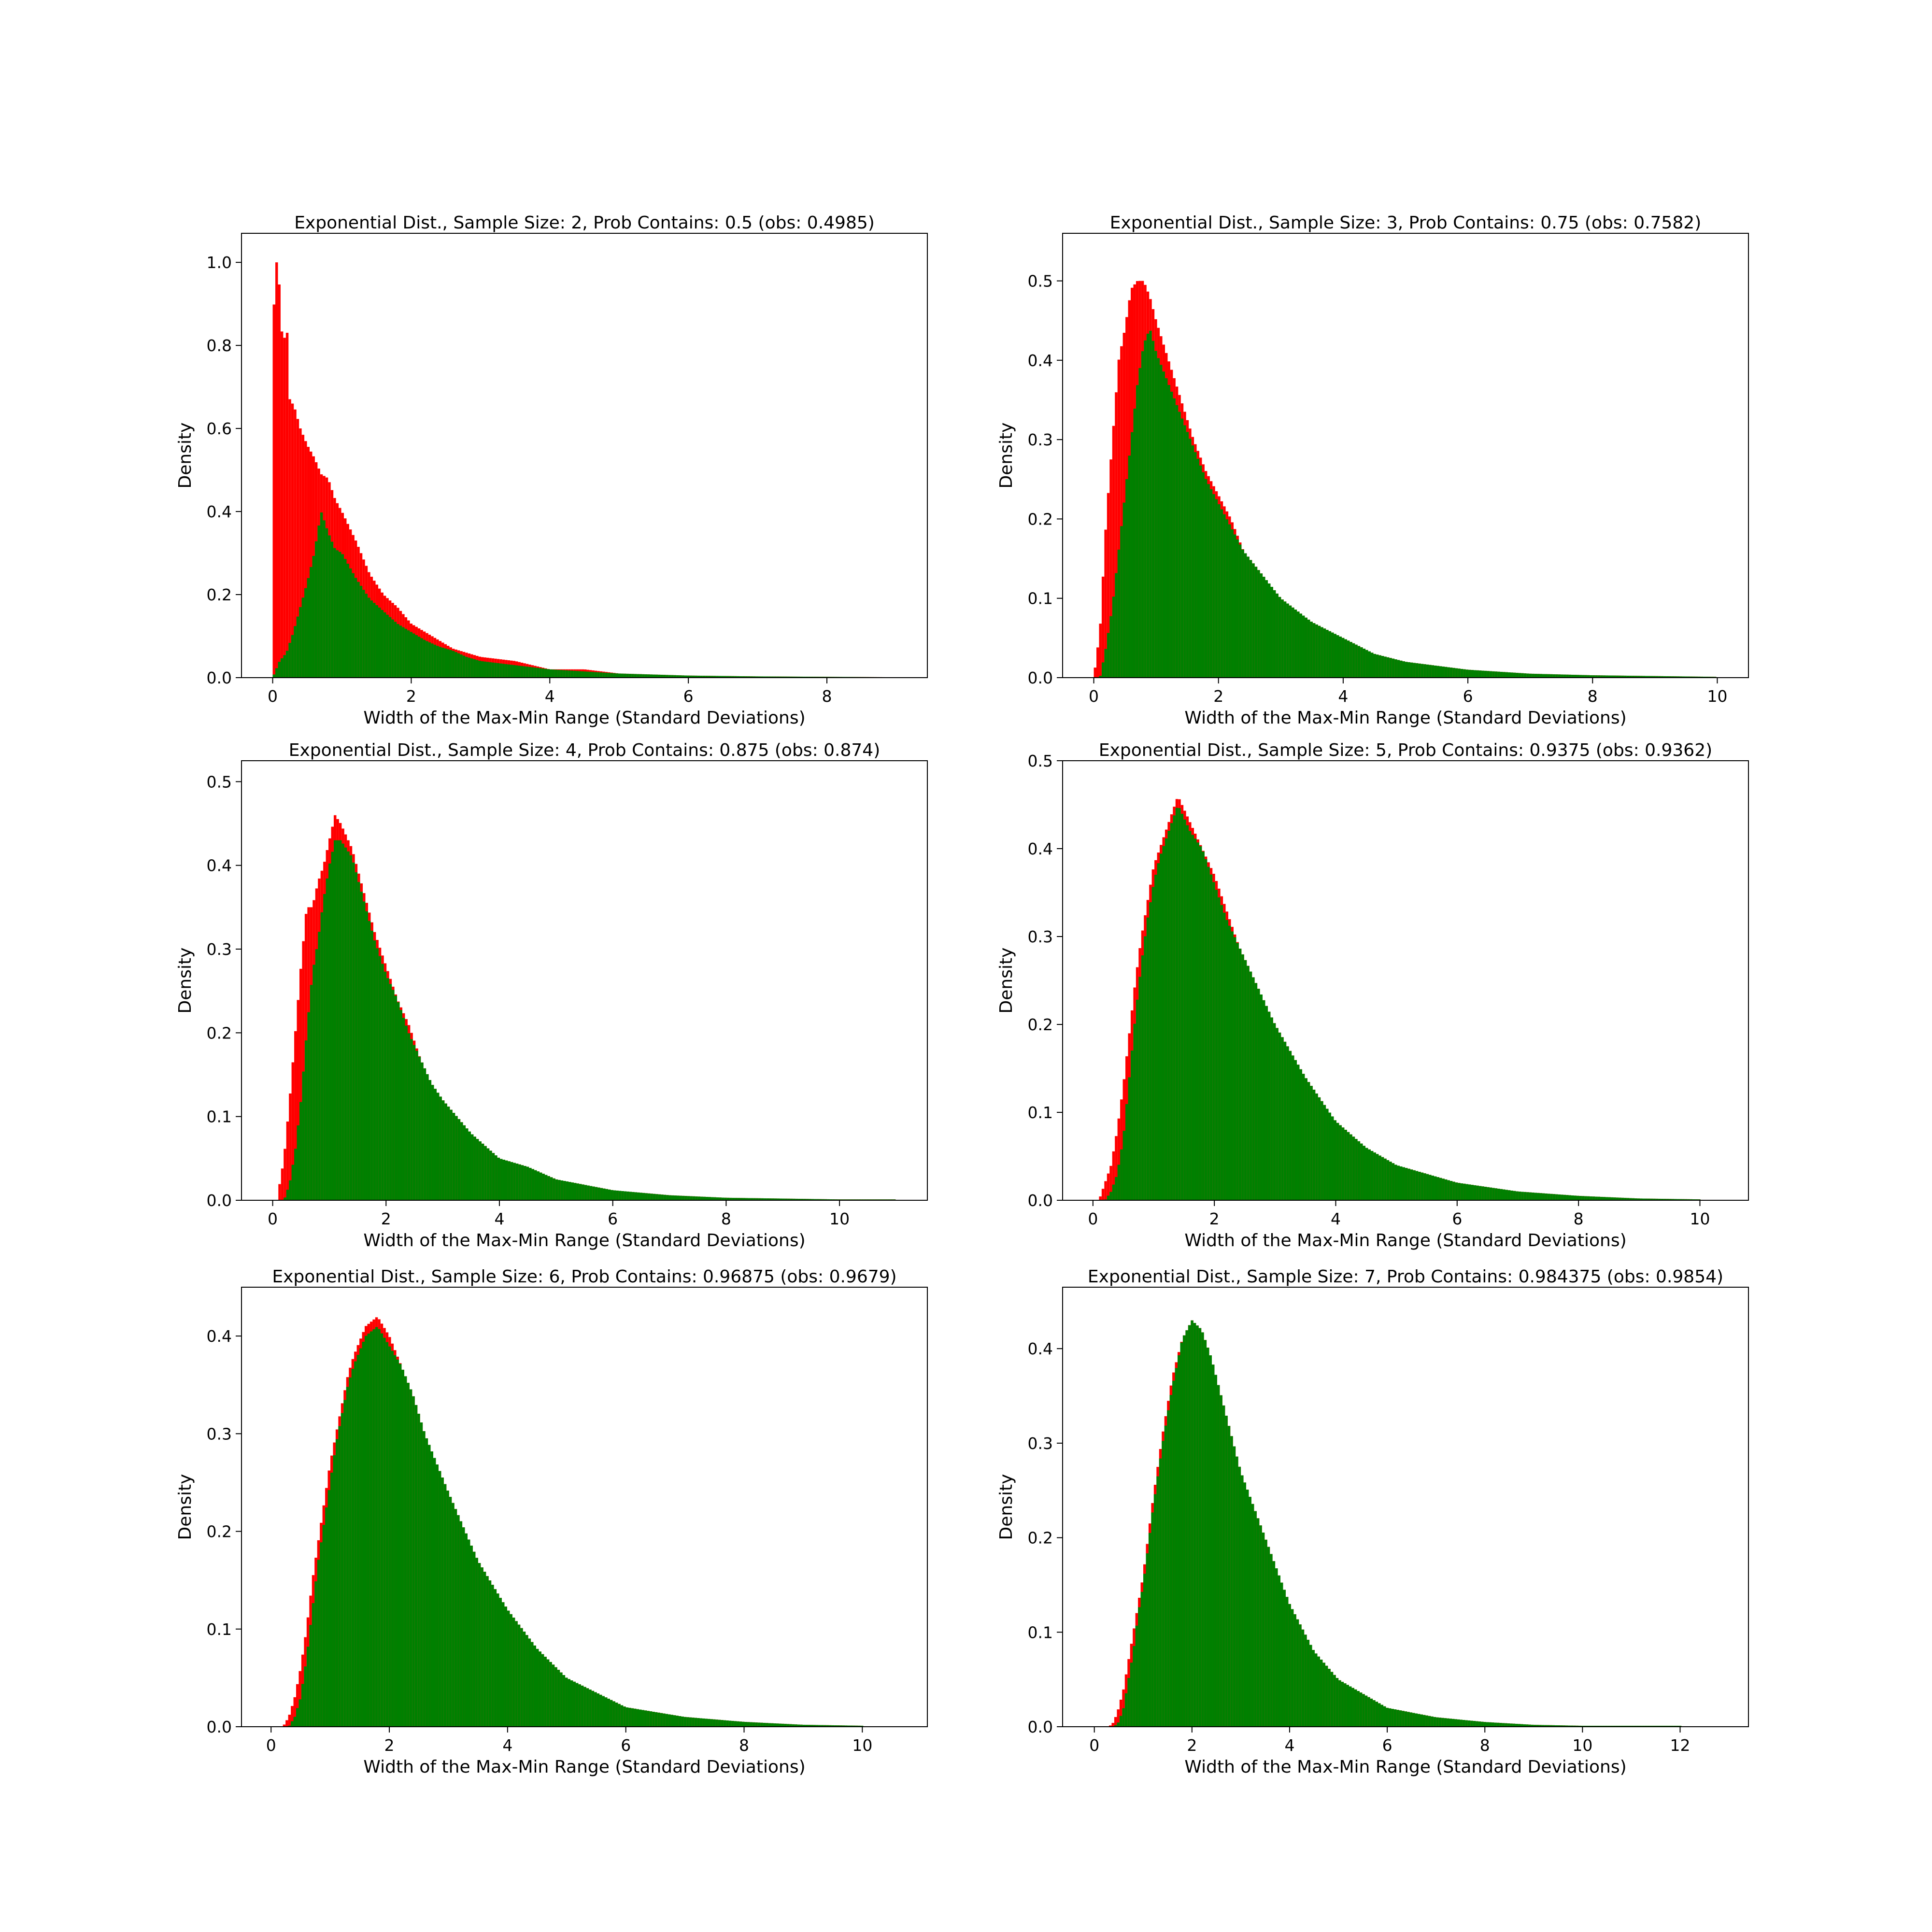 The image size is (1932, 1932). Describe the element at coordinates (185, 1507) in the screenshot. I see `y-axis-label: Density` at that location.